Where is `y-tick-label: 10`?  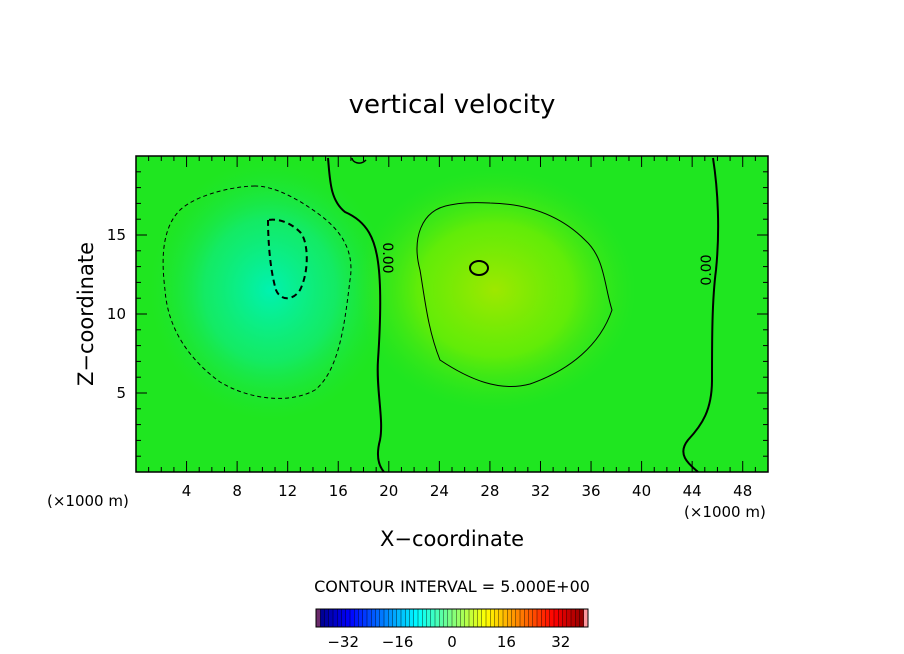
y-tick-label: 10 is located at coordinates (116, 314).